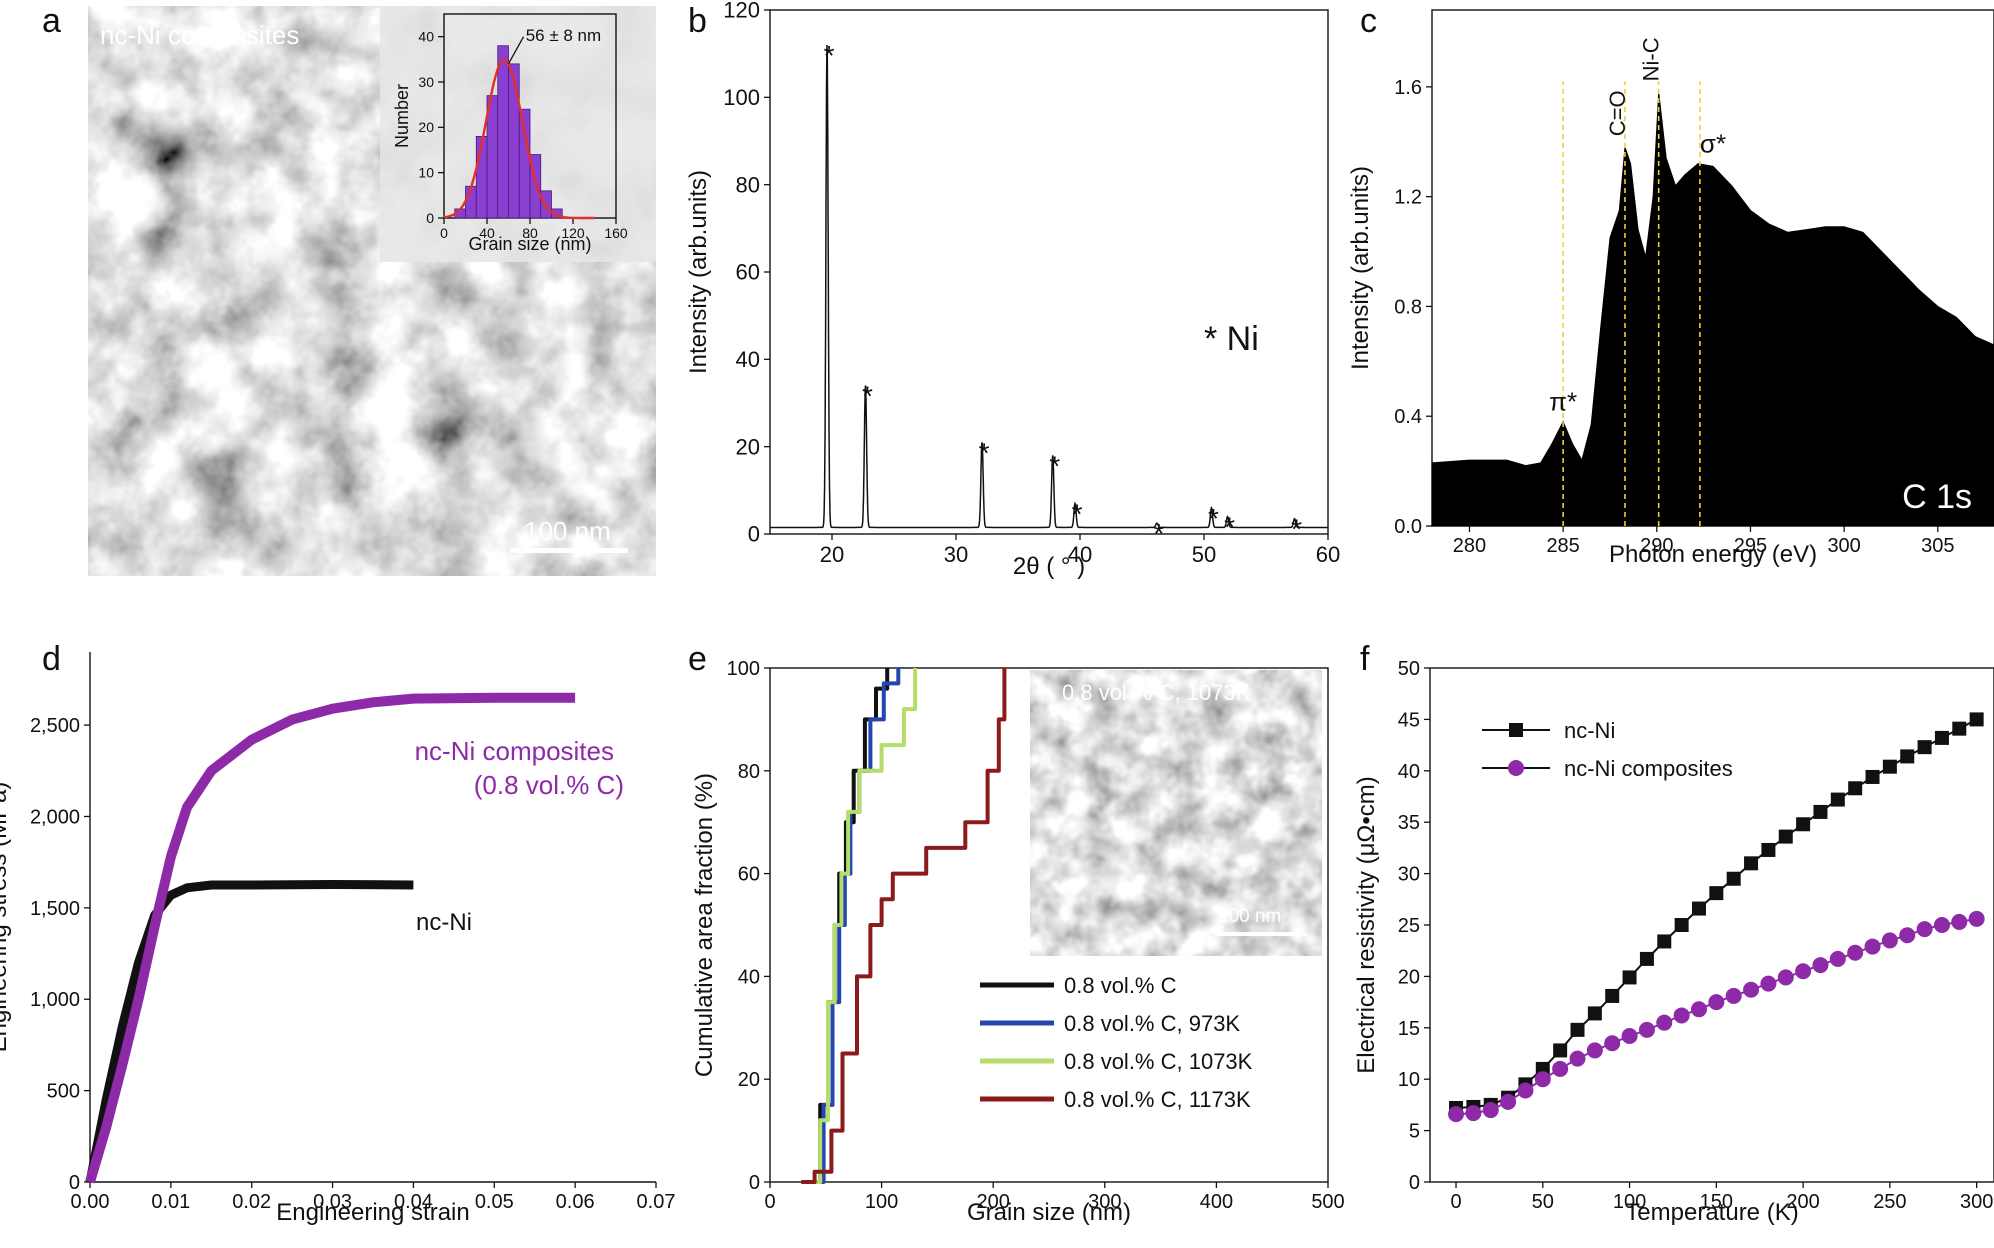  I want to click on panel-letter-c: c, so click(1368, 21).